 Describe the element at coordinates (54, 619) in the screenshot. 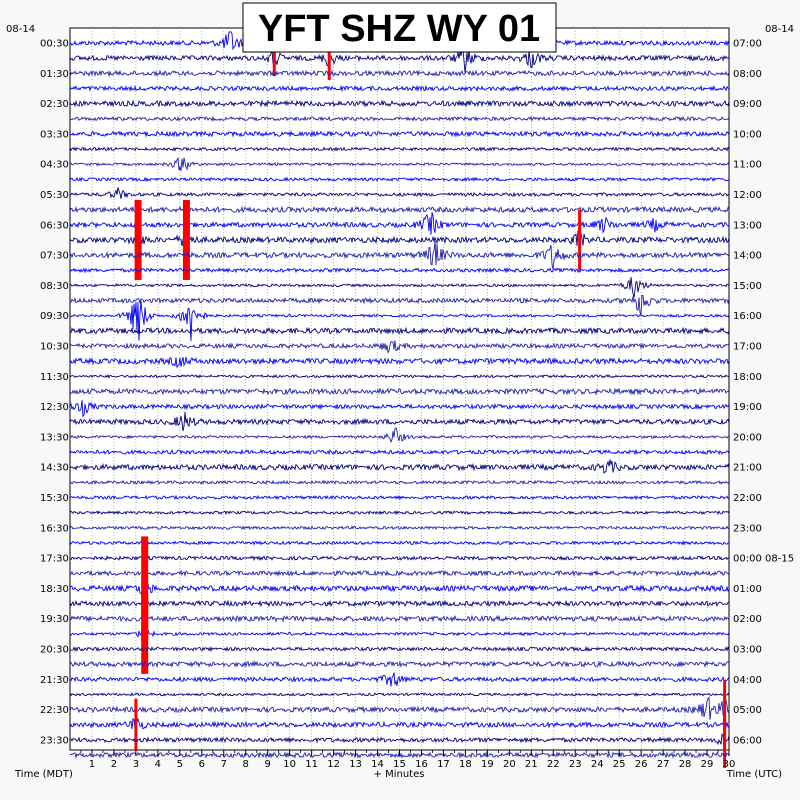

I see `left-time-label: 19:30` at that location.